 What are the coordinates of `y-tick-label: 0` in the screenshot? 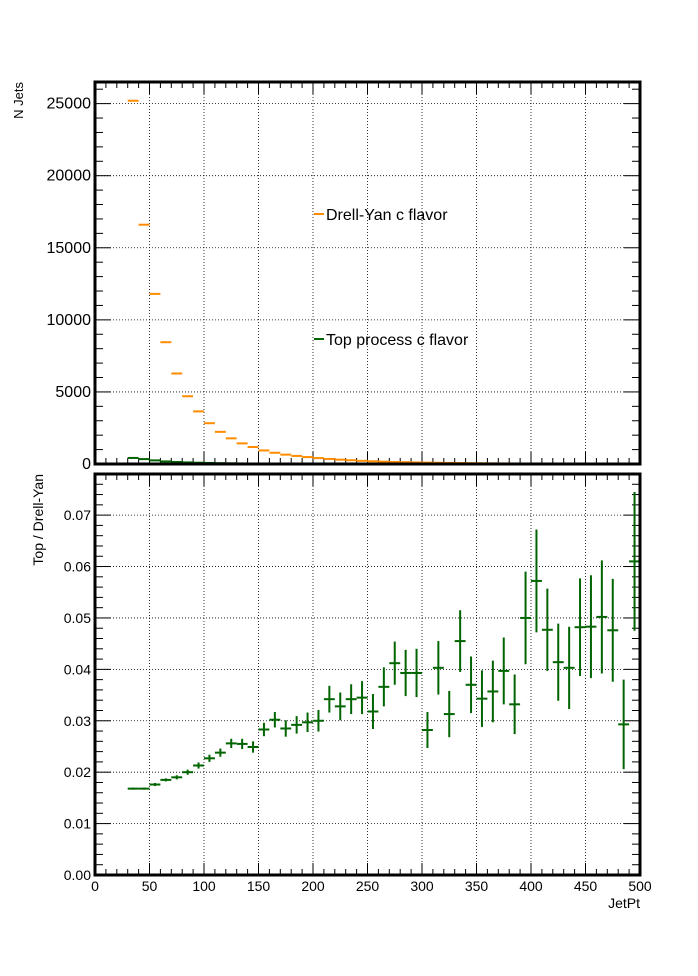 It's located at (86, 464).